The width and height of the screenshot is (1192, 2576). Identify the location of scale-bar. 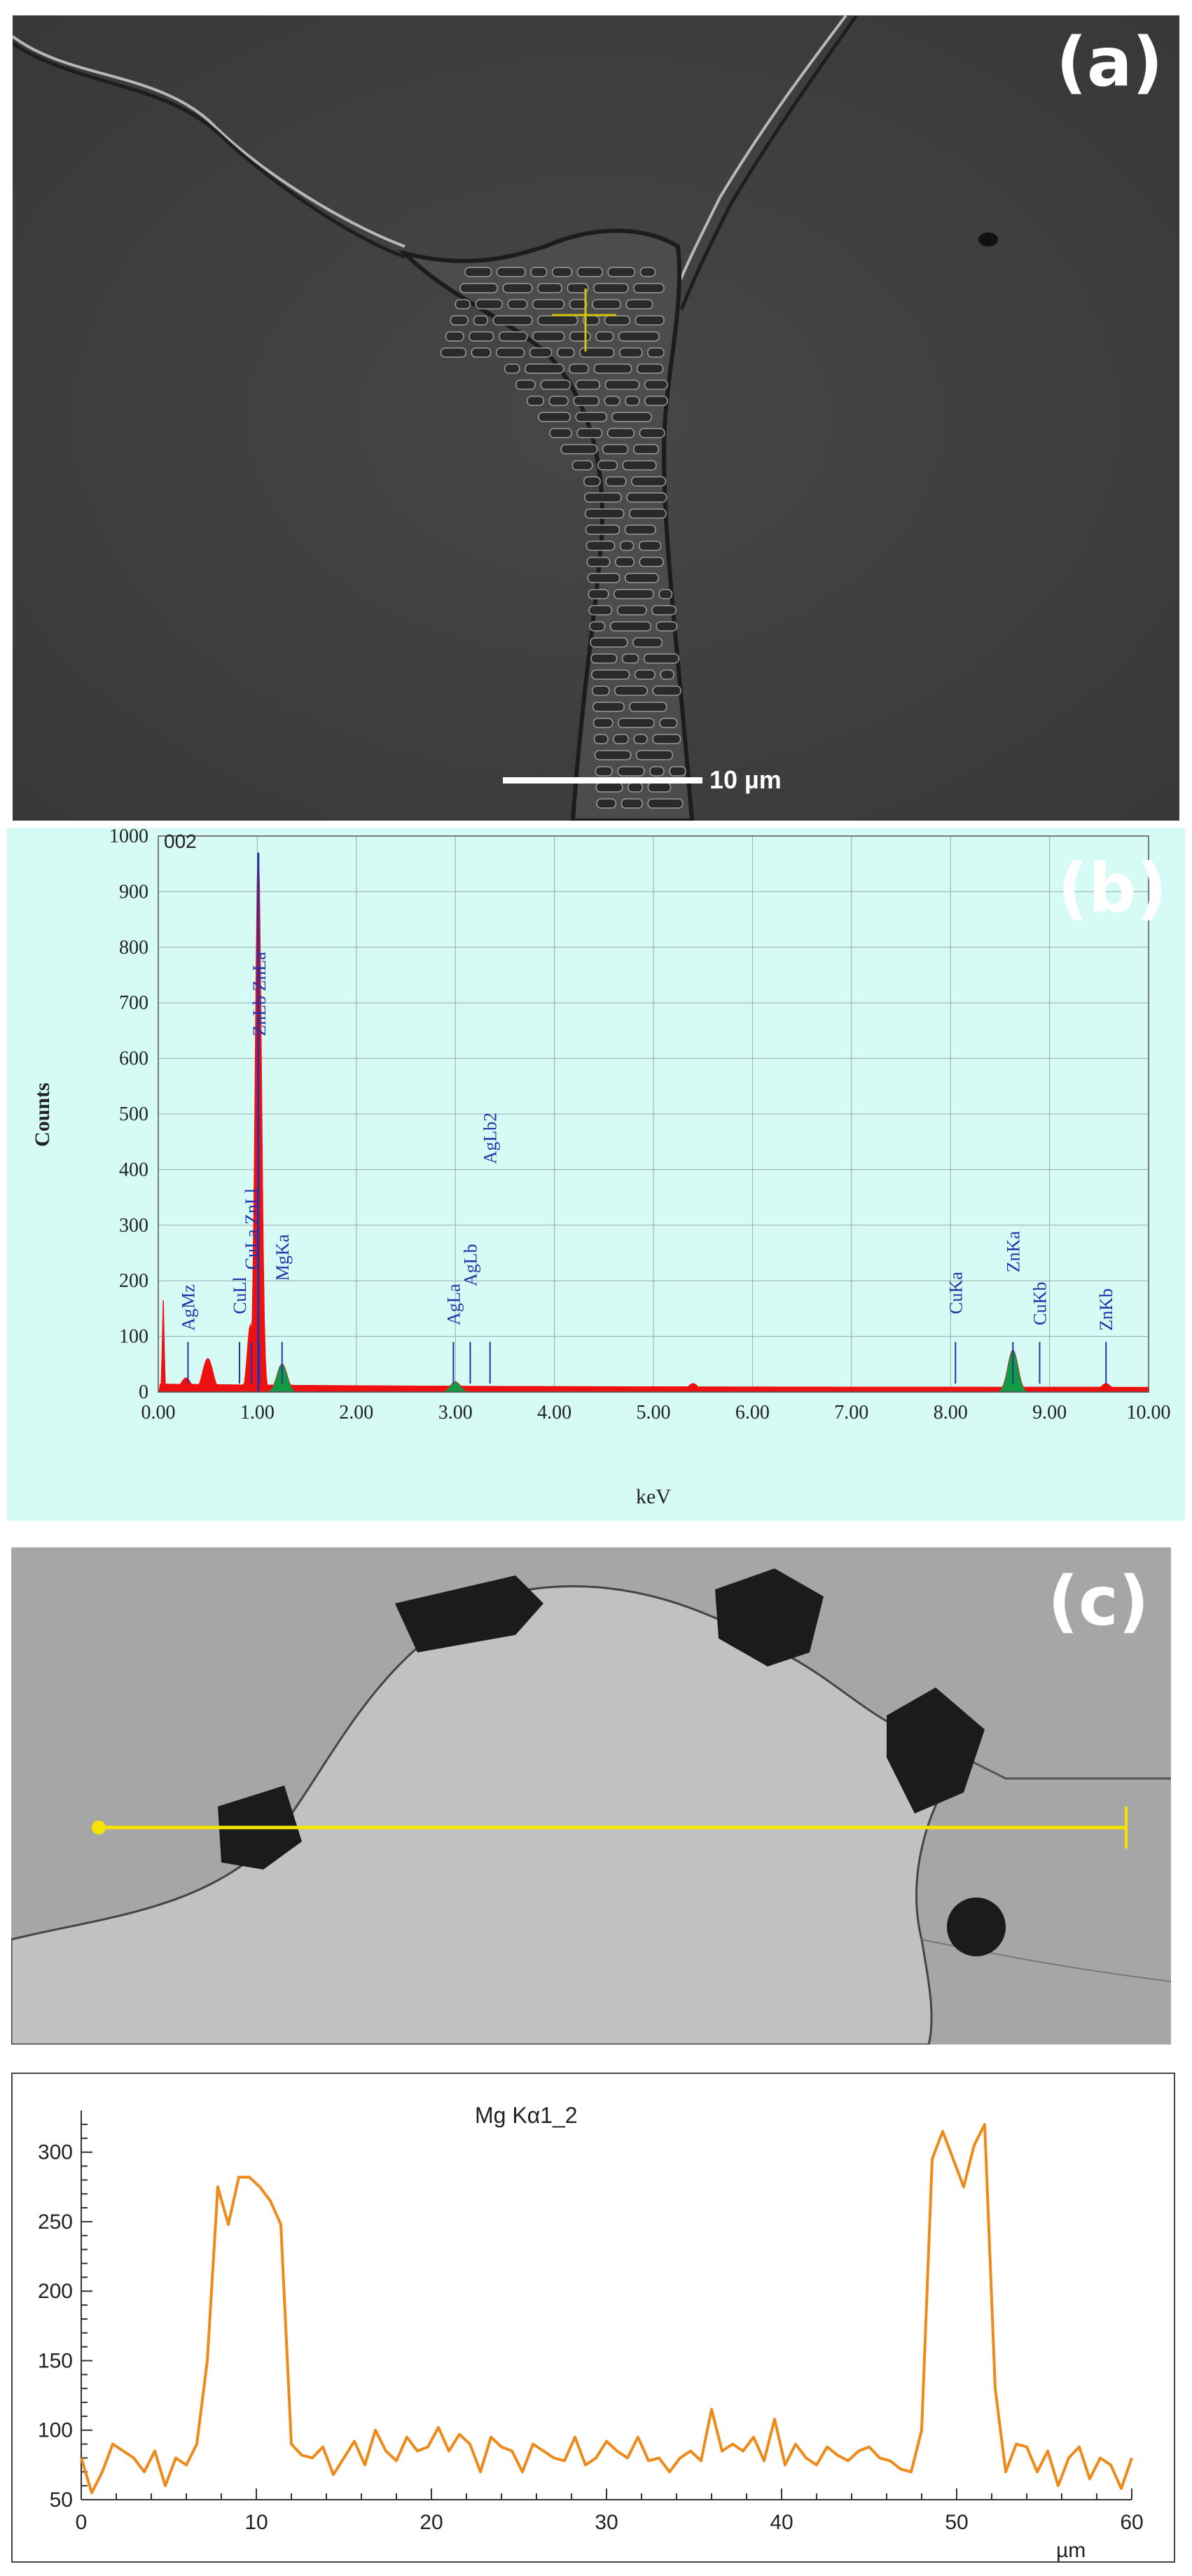
(602, 780).